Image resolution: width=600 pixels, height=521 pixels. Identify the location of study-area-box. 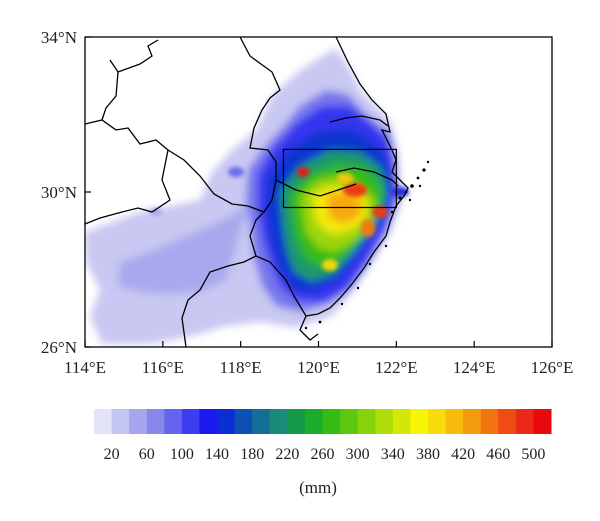
(339, 178).